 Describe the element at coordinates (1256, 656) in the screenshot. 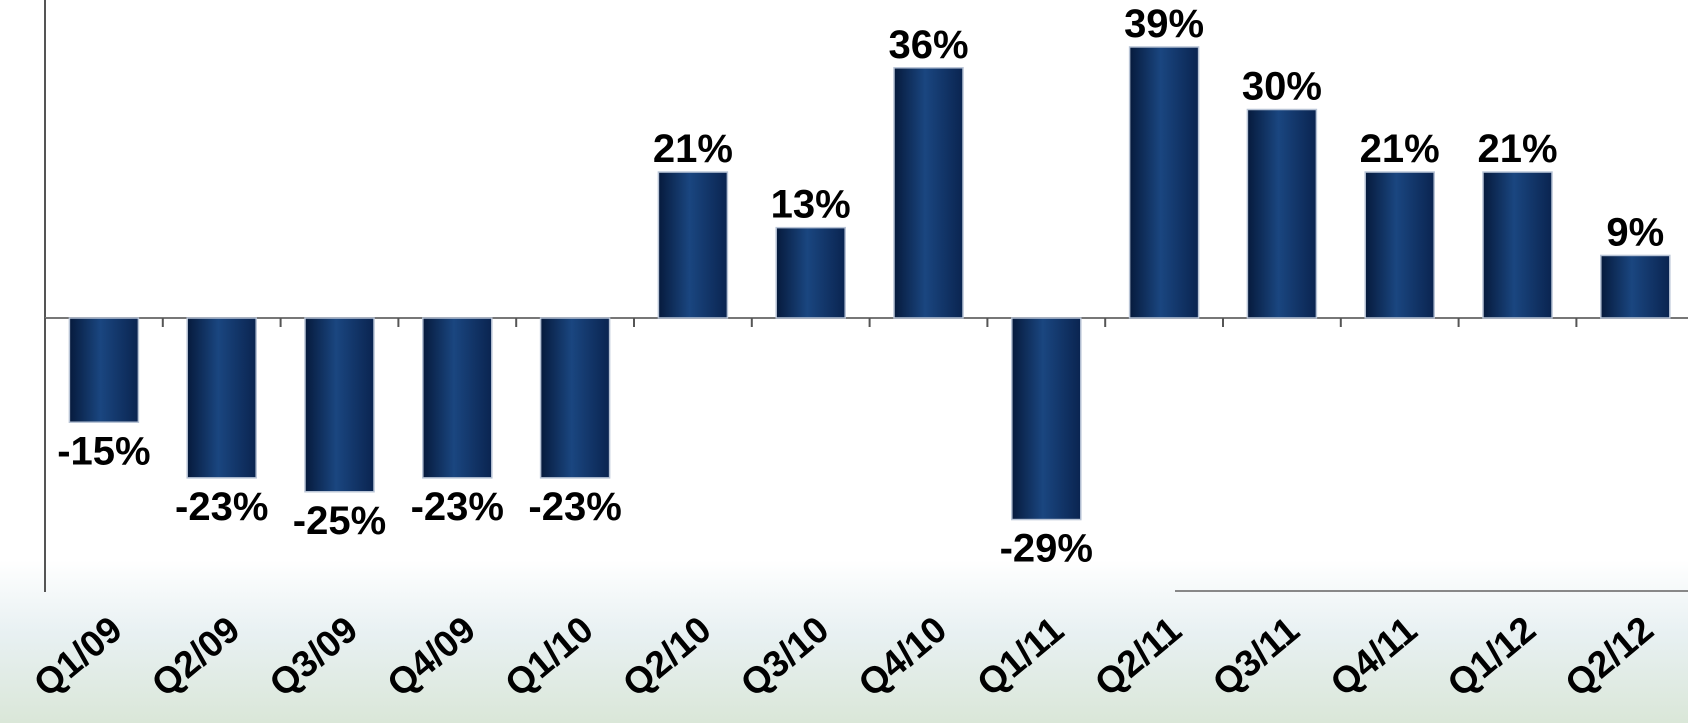

I see `category-label: Q3/11` at that location.